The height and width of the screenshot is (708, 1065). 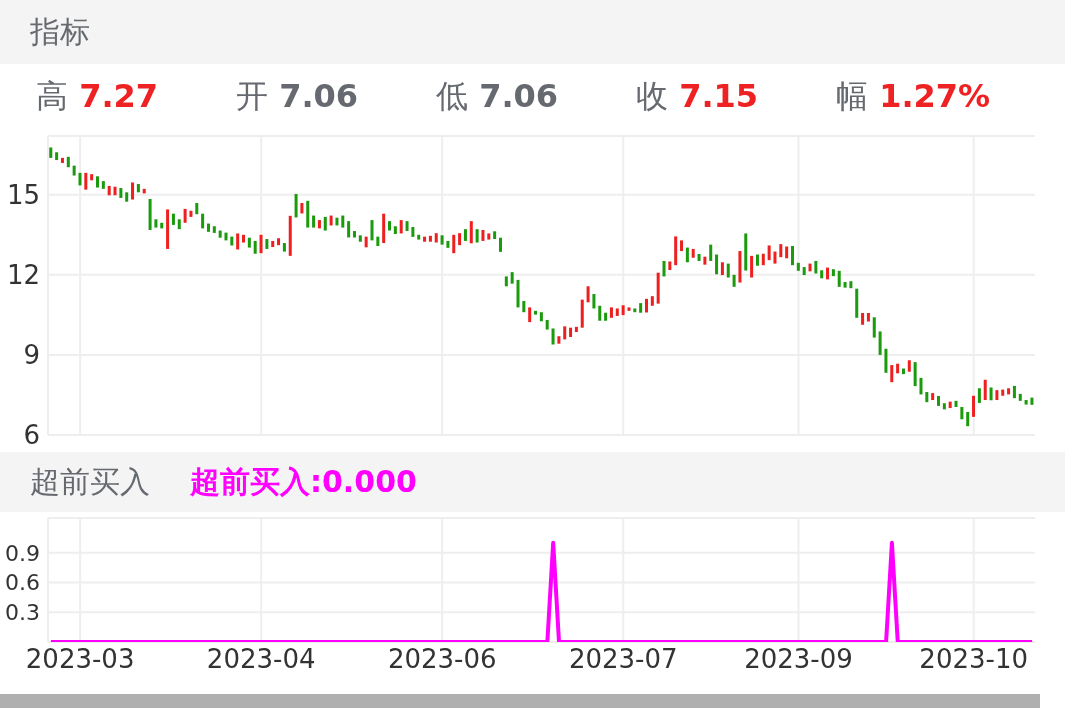 What do you see at coordinates (442, 659) in the screenshot?
I see `x-tick-label: 2023-06` at bounding box center [442, 659].